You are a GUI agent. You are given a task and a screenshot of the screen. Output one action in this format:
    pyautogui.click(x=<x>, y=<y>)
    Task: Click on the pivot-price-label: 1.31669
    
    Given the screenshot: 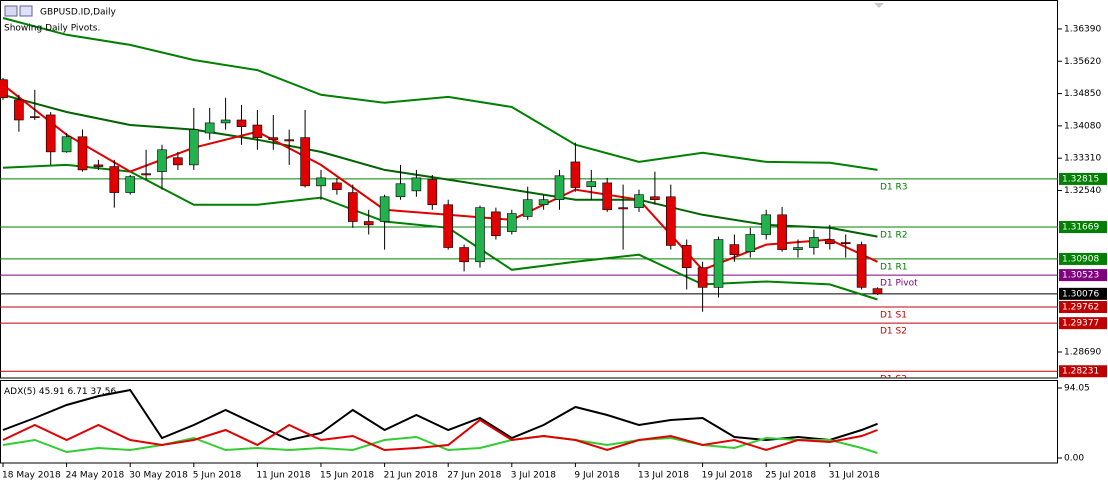 What is the action you would take?
    pyautogui.click(x=1080, y=228)
    